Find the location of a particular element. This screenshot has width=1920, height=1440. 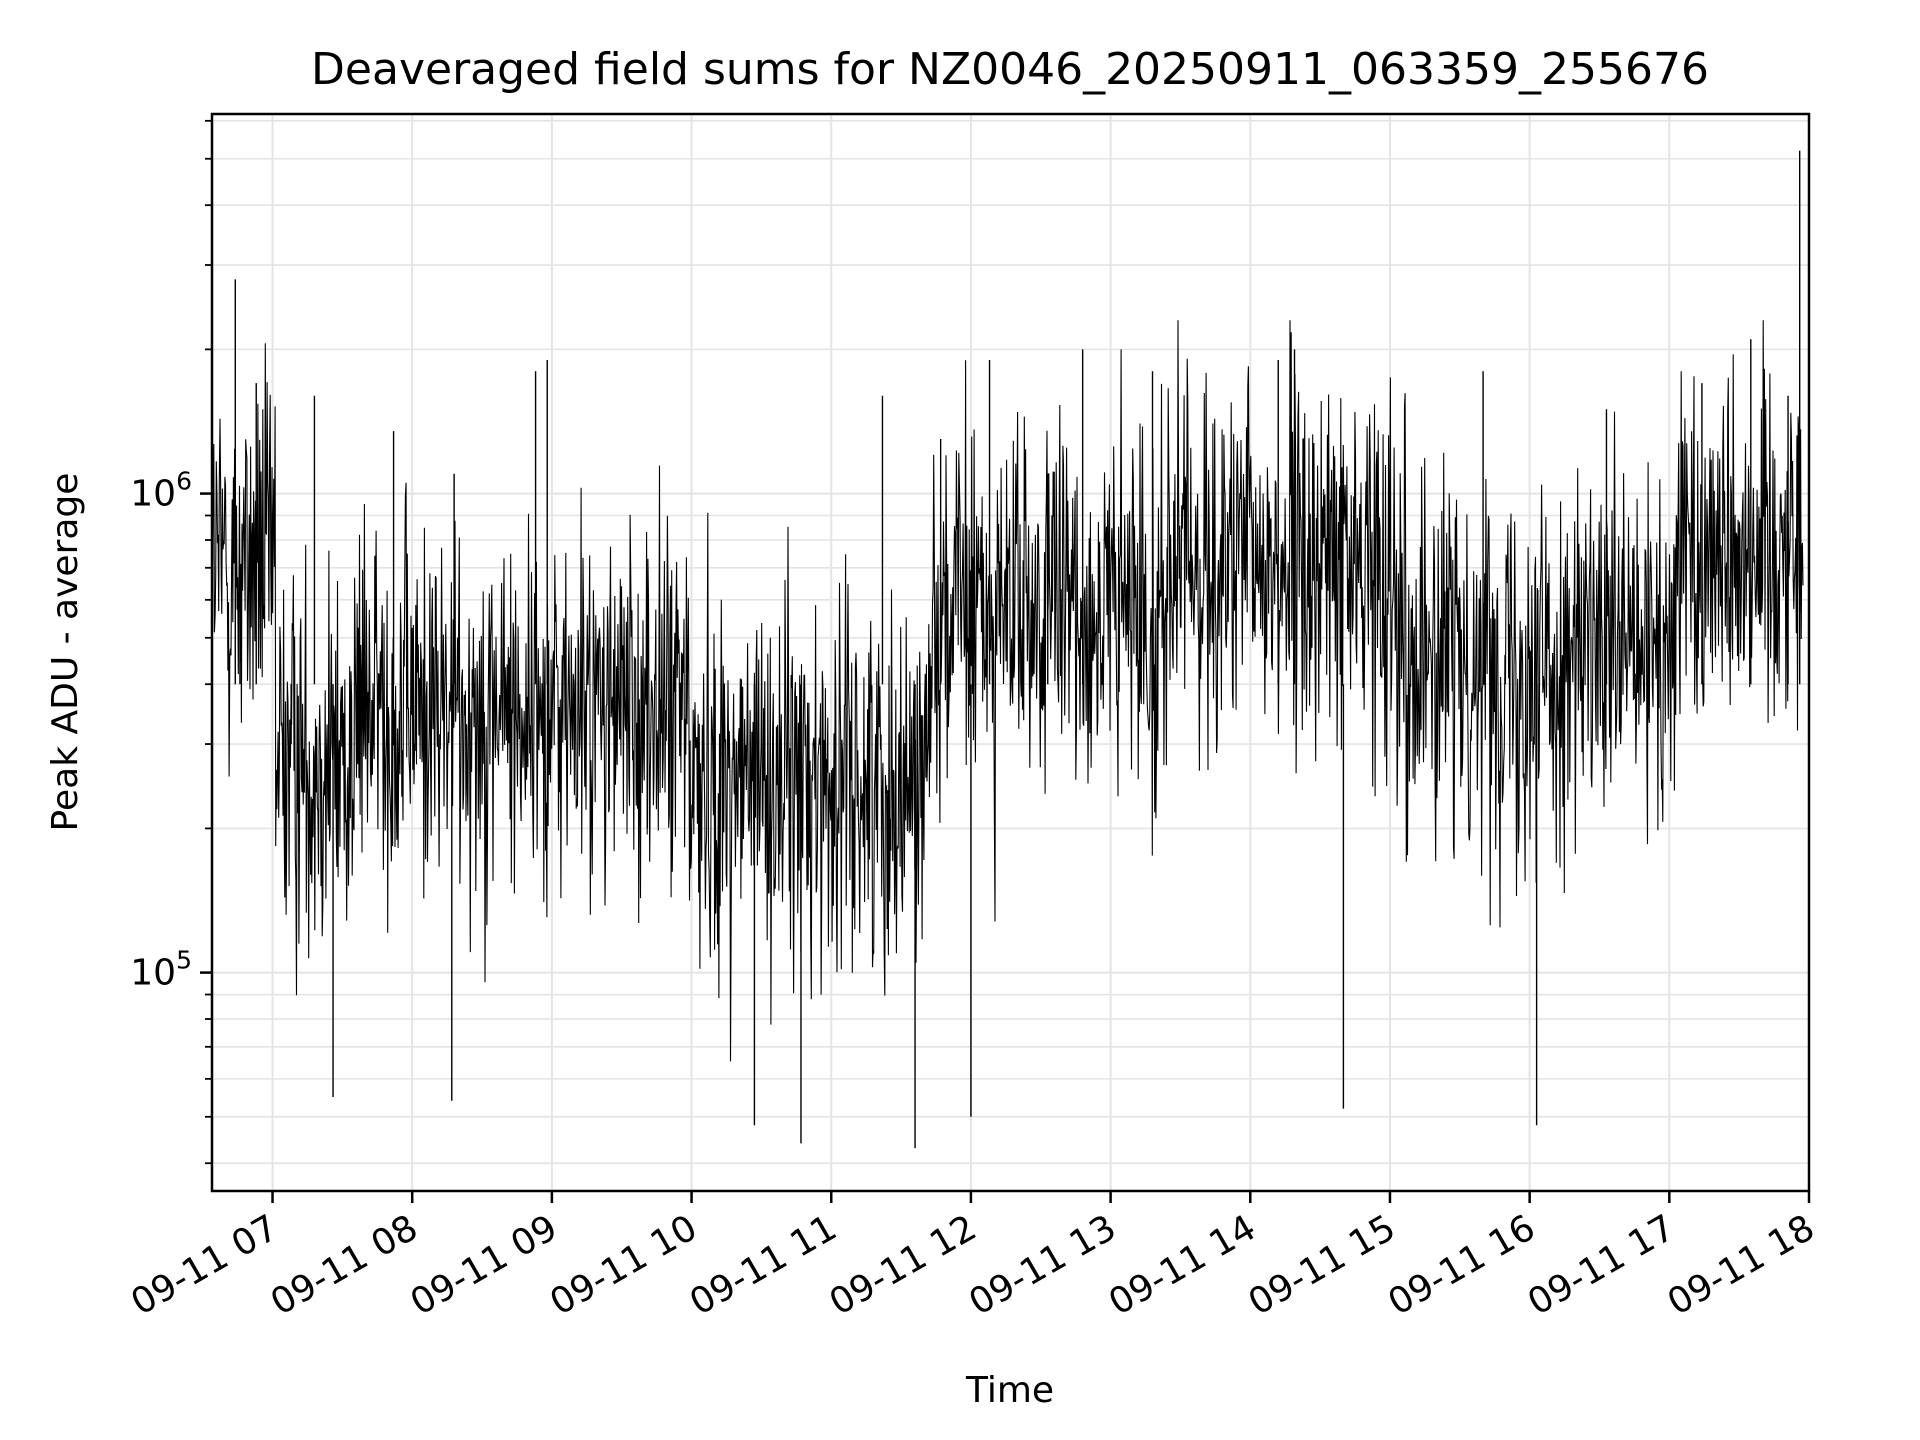

y-tick-label: 10⁶ is located at coordinates (161, 491).